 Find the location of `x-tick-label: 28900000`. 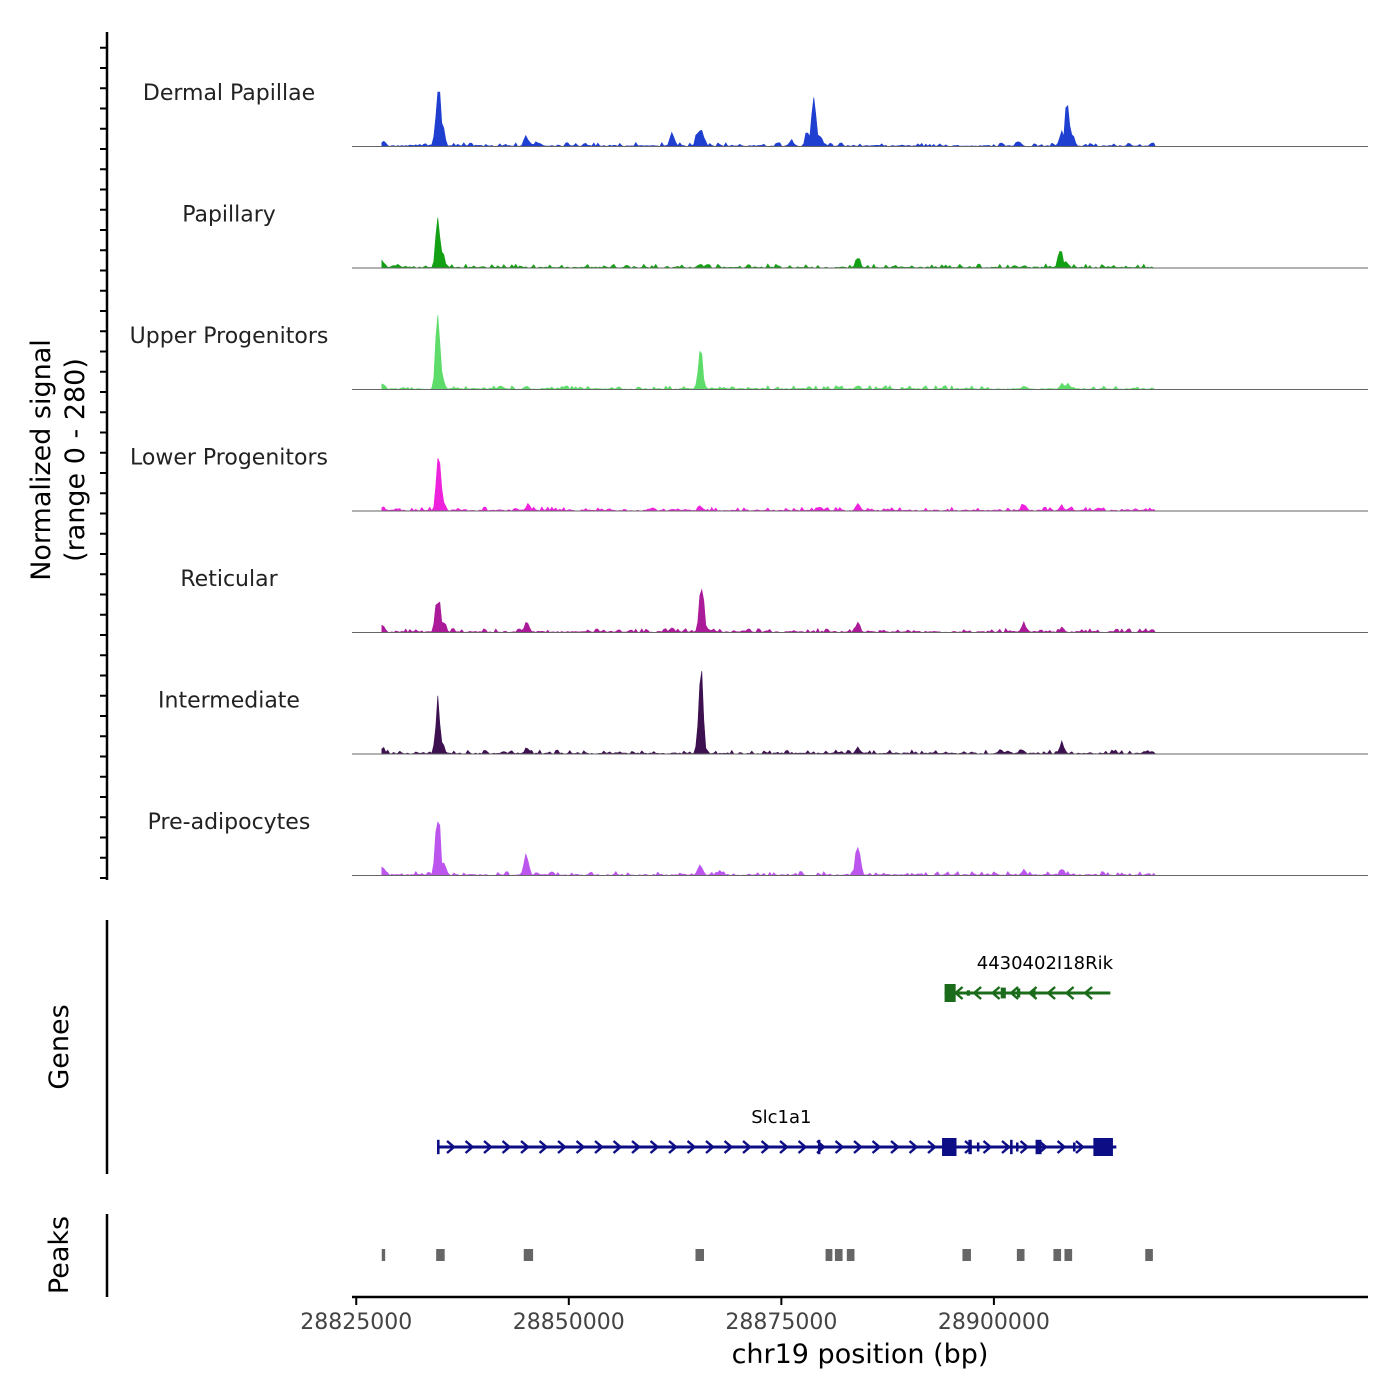

x-tick-label: 28900000 is located at coordinates (994, 1322).